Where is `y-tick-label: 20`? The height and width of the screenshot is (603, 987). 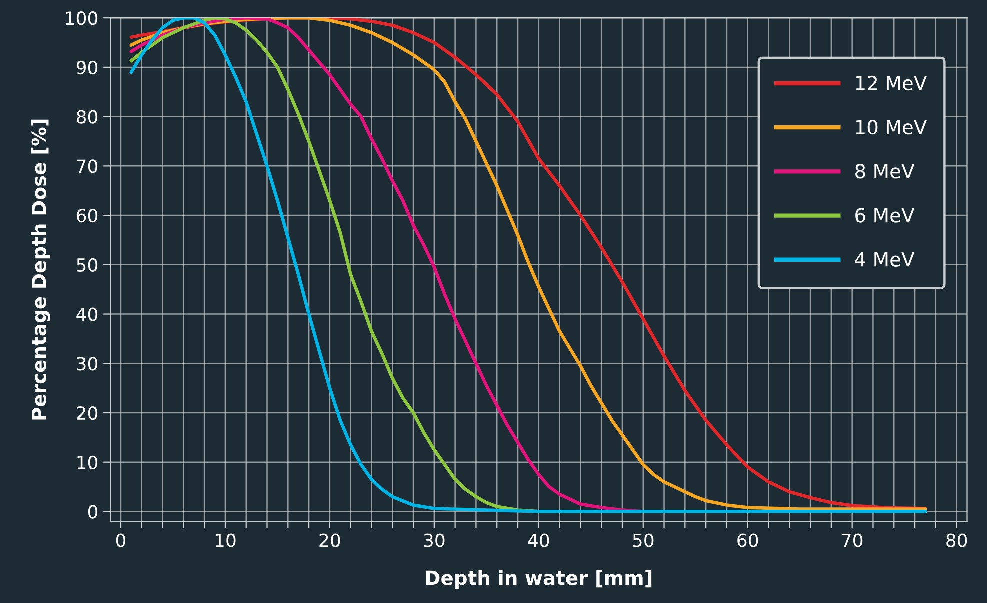 y-tick-label: 20 is located at coordinates (87, 413).